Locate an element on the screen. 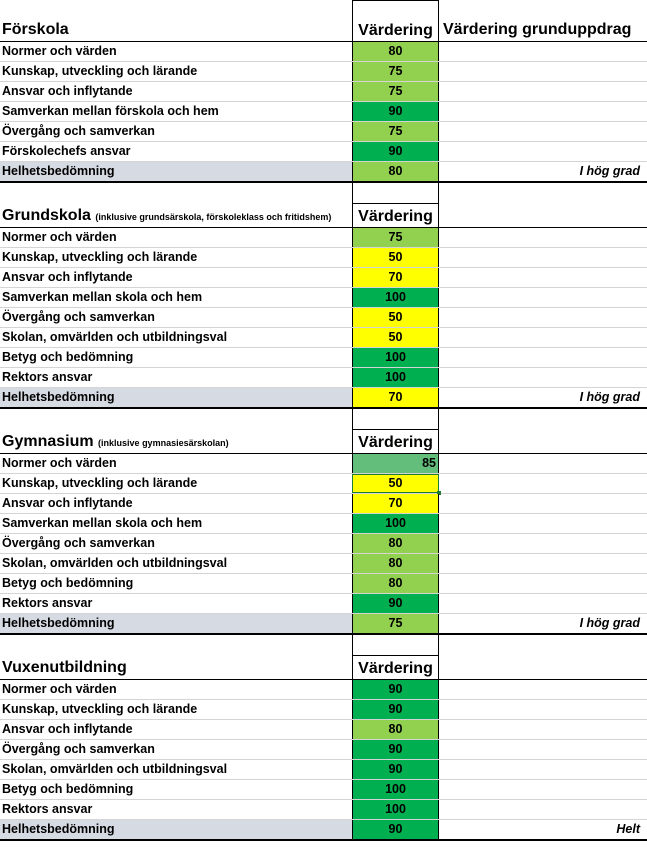  summary-grade: Helt is located at coordinates (628, 829).